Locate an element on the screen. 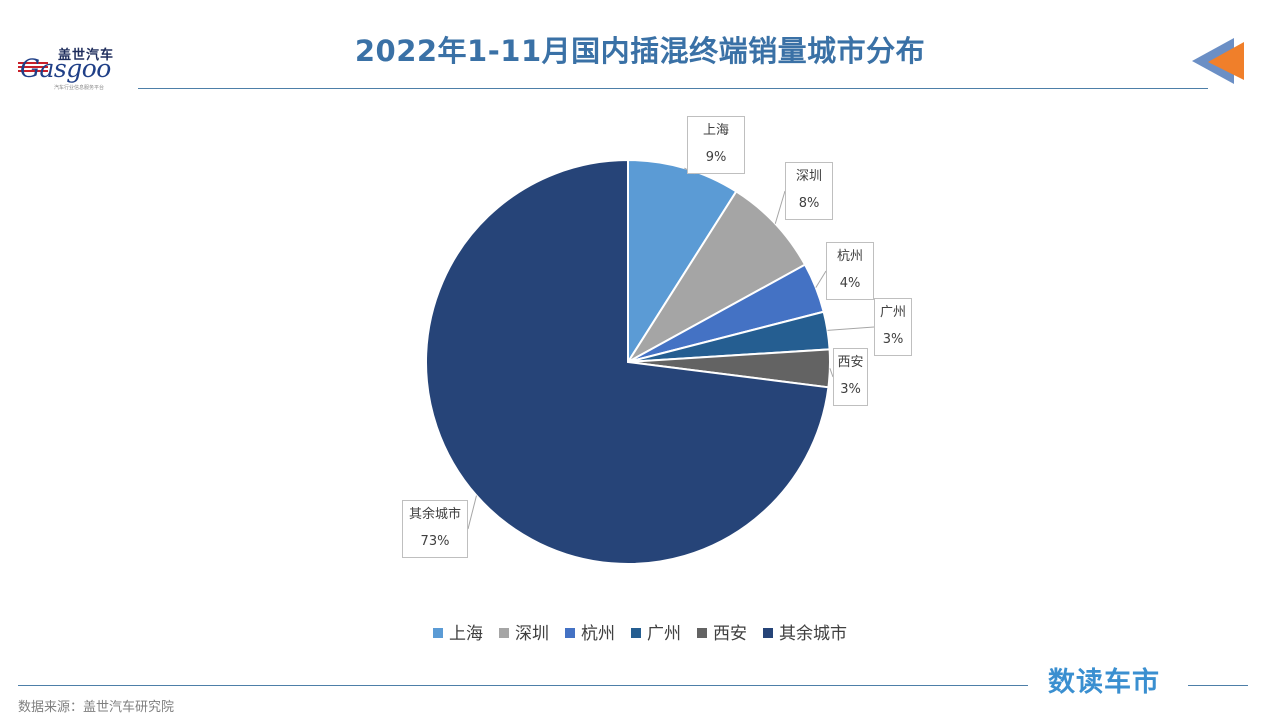 The width and height of the screenshot is (1280, 720). legend-item-5: 其余城市 is located at coordinates (805, 631).